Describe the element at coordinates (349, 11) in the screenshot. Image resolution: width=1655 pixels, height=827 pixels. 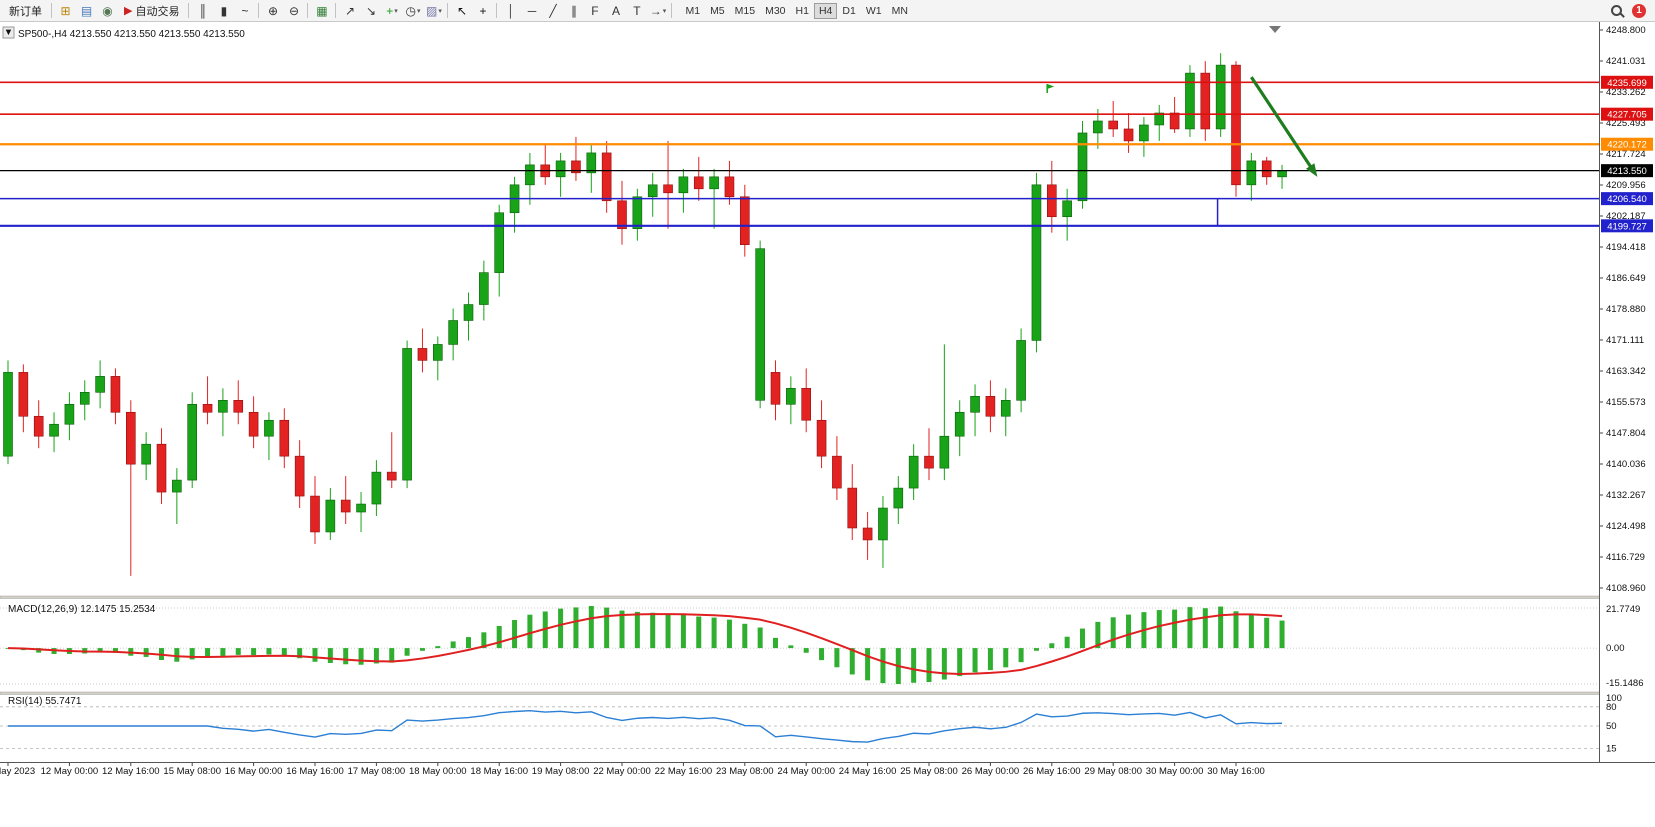
I see `indicators-icon: ↗` at that location.